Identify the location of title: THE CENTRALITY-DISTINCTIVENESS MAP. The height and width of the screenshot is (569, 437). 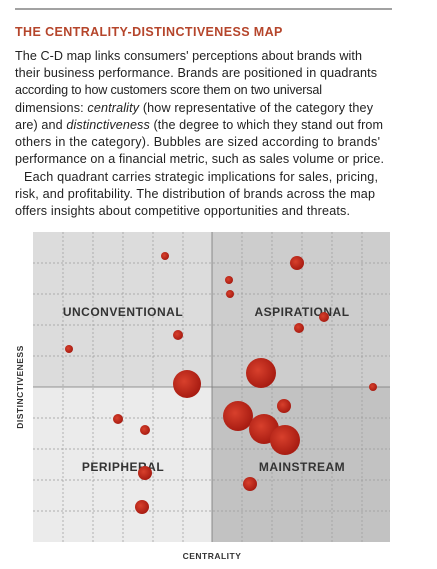
(149, 32).